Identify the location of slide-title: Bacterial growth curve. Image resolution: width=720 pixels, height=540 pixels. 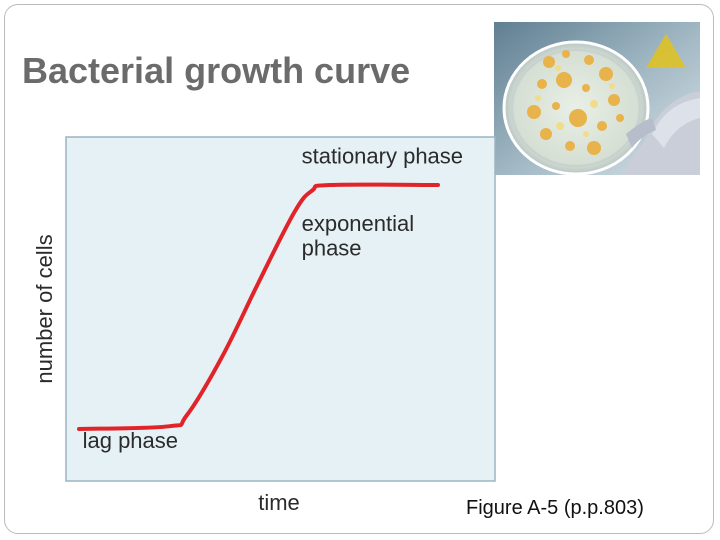
(216, 70).